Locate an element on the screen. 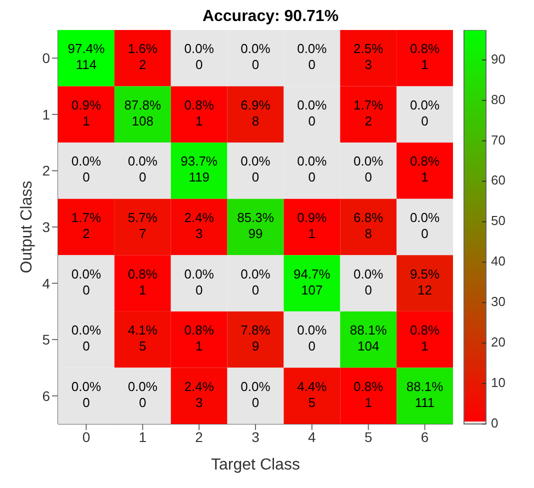 Image resolution: width=534 pixels, height=488 pixels. data-label: 87.8% 108 is located at coordinates (143, 113).